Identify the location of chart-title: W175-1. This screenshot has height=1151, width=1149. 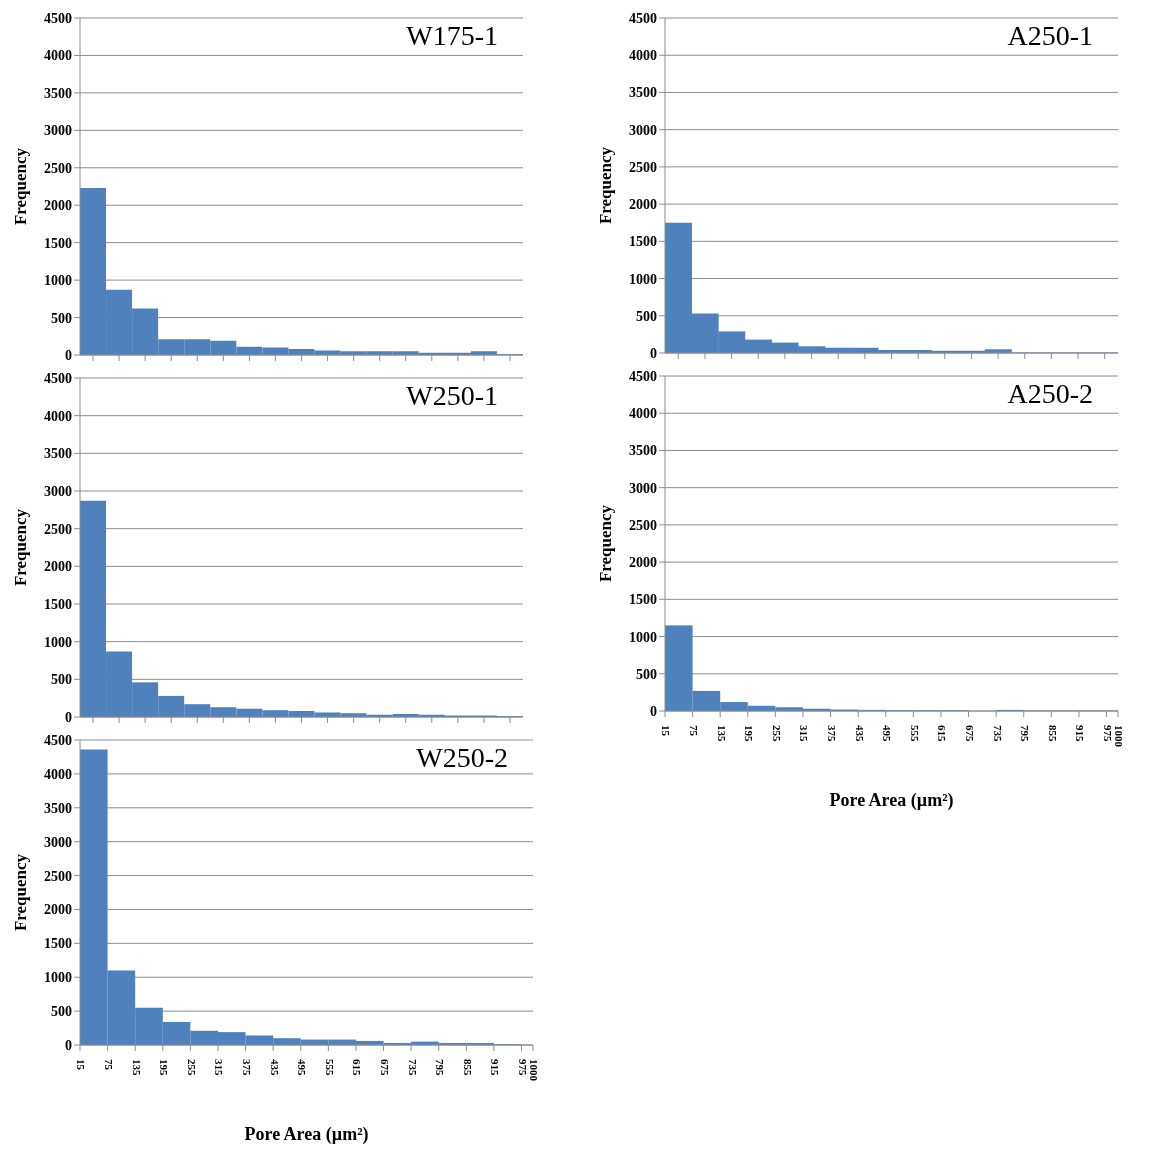
(452, 36).